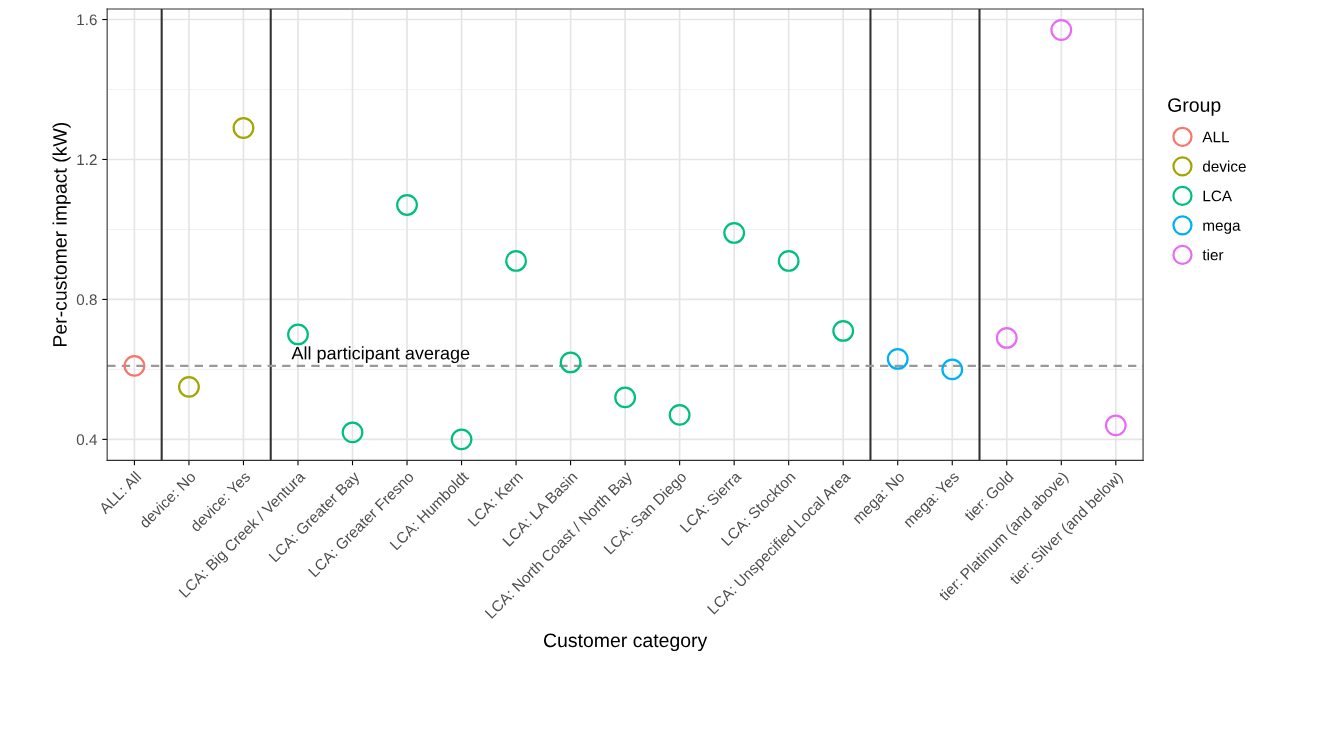 The image size is (1323, 751). What do you see at coordinates (61, 234) in the screenshot?
I see `y-axis-title: Per-customer impact (kW)` at bounding box center [61, 234].